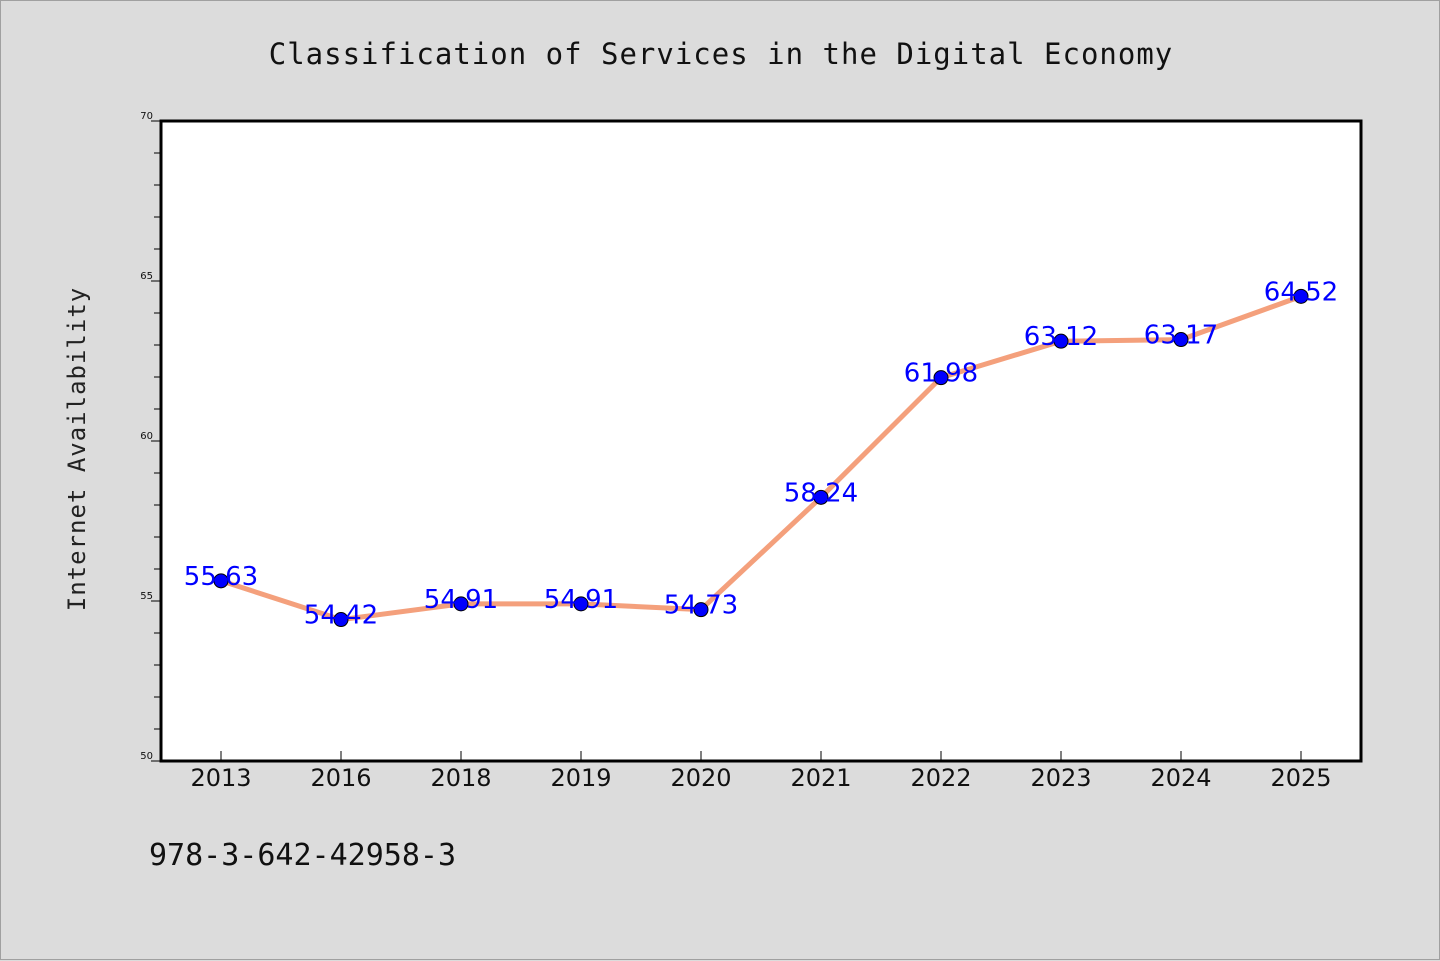 This screenshot has height=961, width=1440. What do you see at coordinates (1180, 778) in the screenshot?
I see `x-tick-label: 2024` at bounding box center [1180, 778].